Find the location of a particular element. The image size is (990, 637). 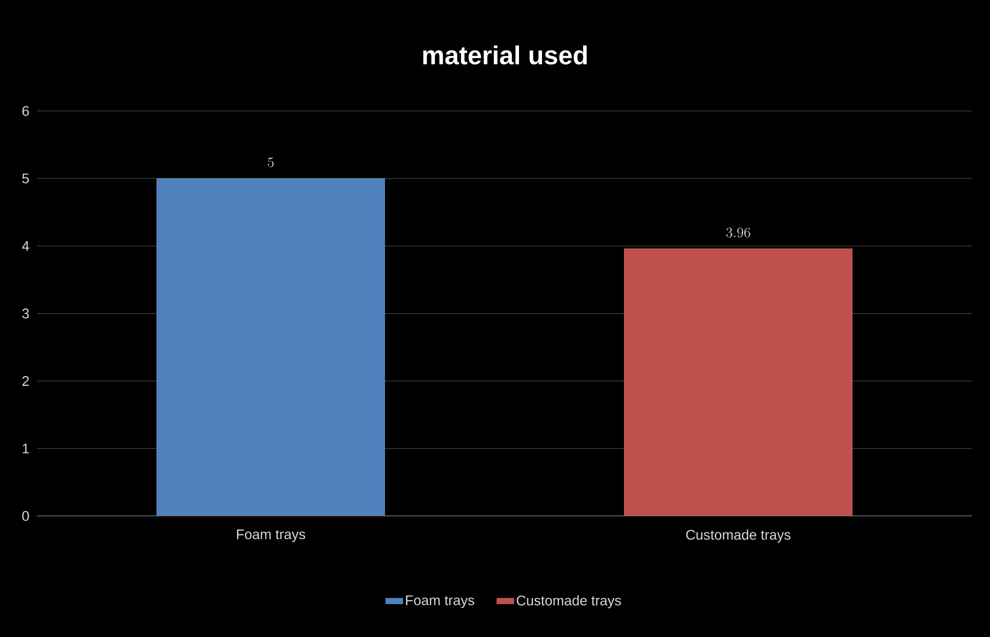

y-tick-label: 3 is located at coordinates (25, 313).